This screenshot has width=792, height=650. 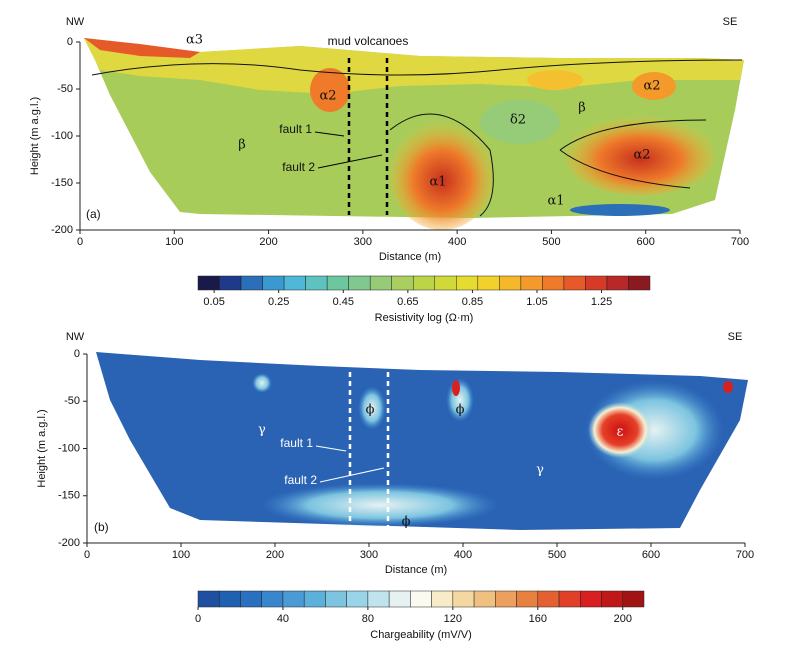 I want to click on colorbar-tick-label: 80, so click(x=368, y=619).